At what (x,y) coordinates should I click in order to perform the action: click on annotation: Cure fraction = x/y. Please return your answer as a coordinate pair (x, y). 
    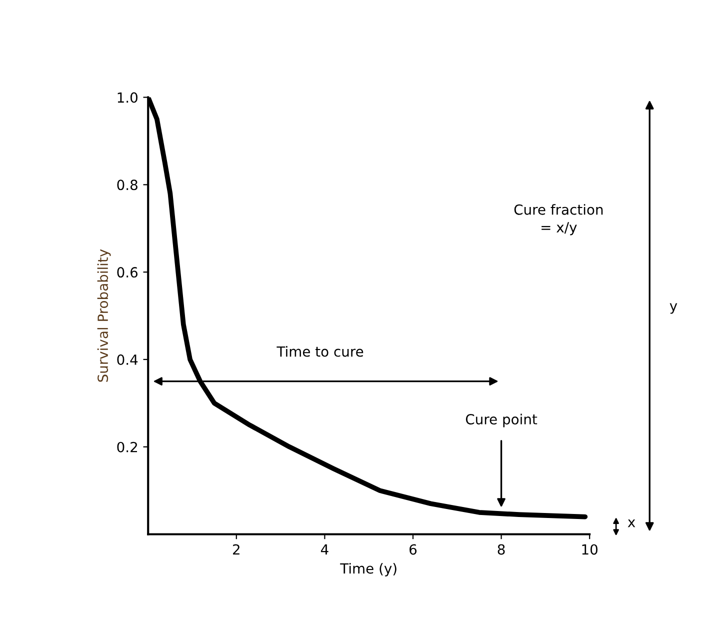
    Looking at the image, I should click on (558, 220).